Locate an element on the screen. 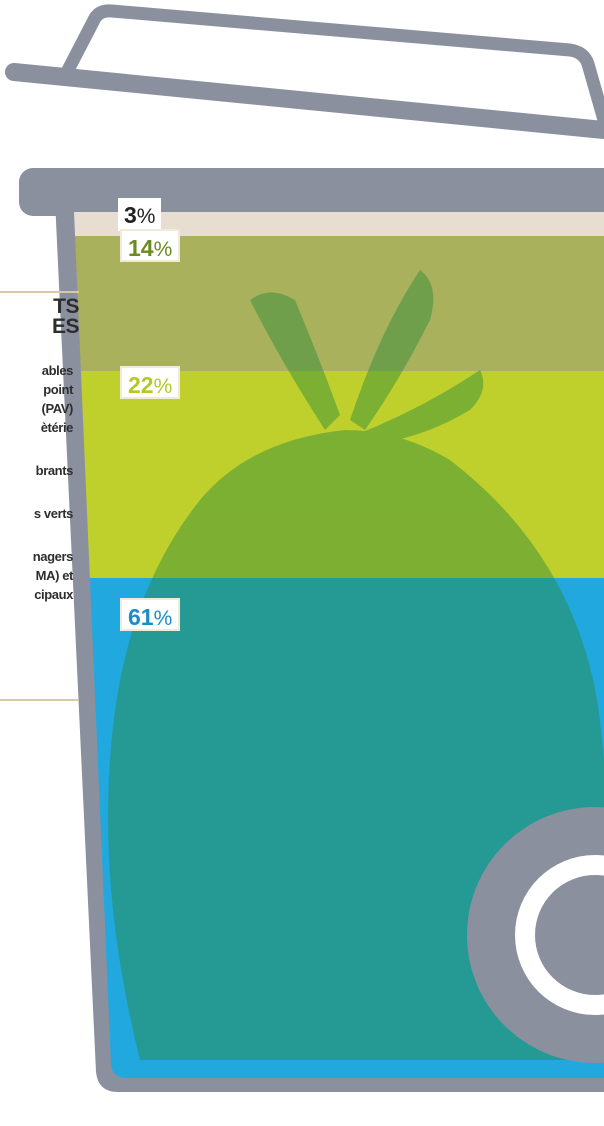 This screenshot has height=1126, width=604. pct-label-61: 61% is located at coordinates (150, 614).